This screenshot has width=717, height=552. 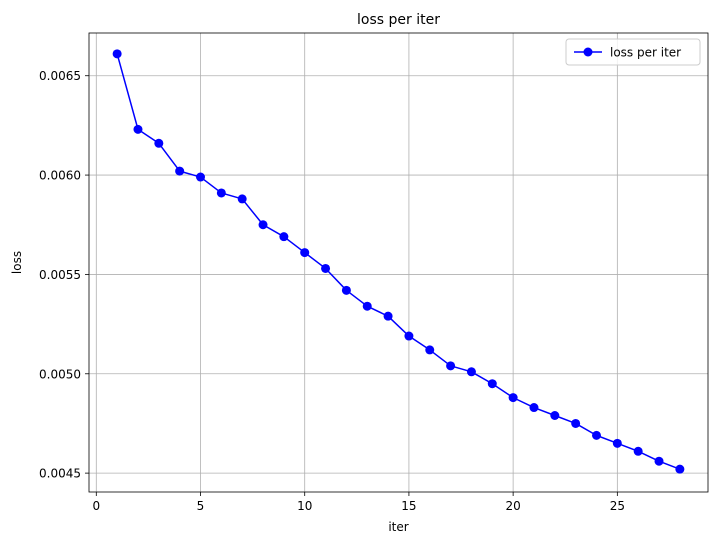 What do you see at coordinates (96, 506) in the screenshot?
I see `x-tick-label: 0` at bounding box center [96, 506].